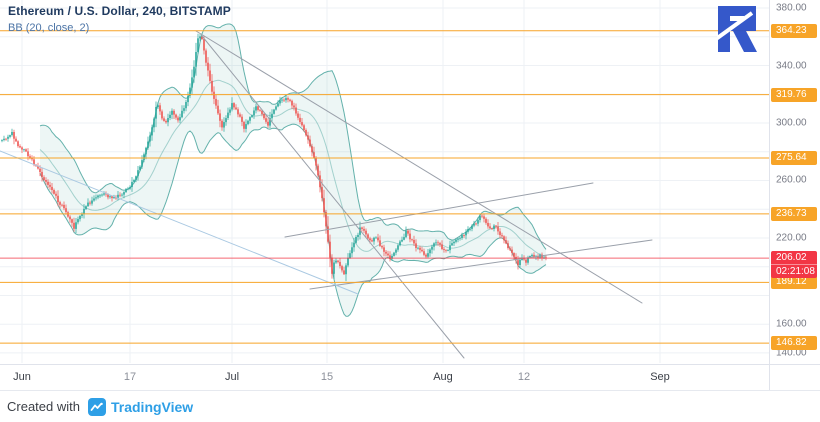 This screenshot has height=422, width=820. Describe the element at coordinates (791, 257) in the screenshot. I see `last-price-value: 206.02` at that location.